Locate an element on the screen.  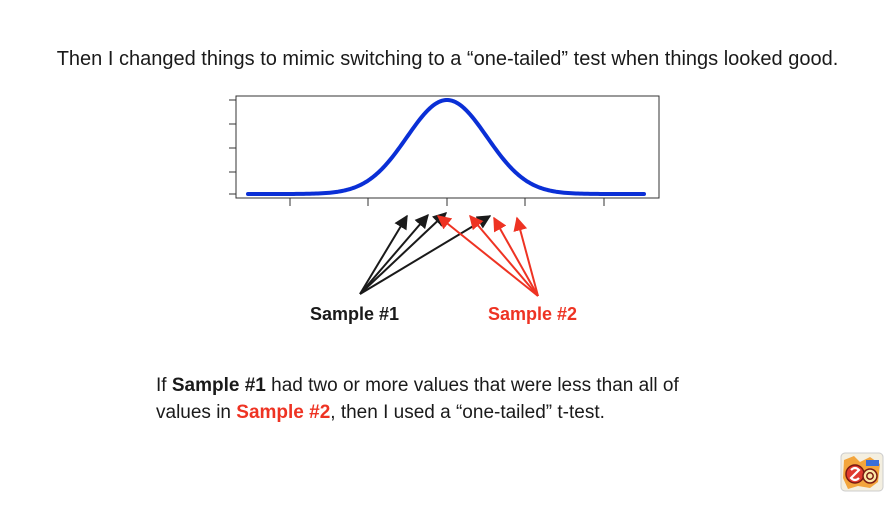
y-axis-ticks is located at coordinates (232, 147).